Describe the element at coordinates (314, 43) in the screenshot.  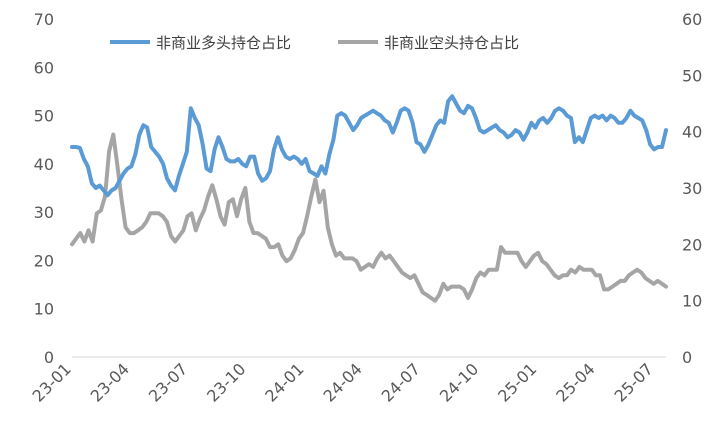
I see `legend: 非商业多头持仓占比 非商业空头持仓占比` at that location.